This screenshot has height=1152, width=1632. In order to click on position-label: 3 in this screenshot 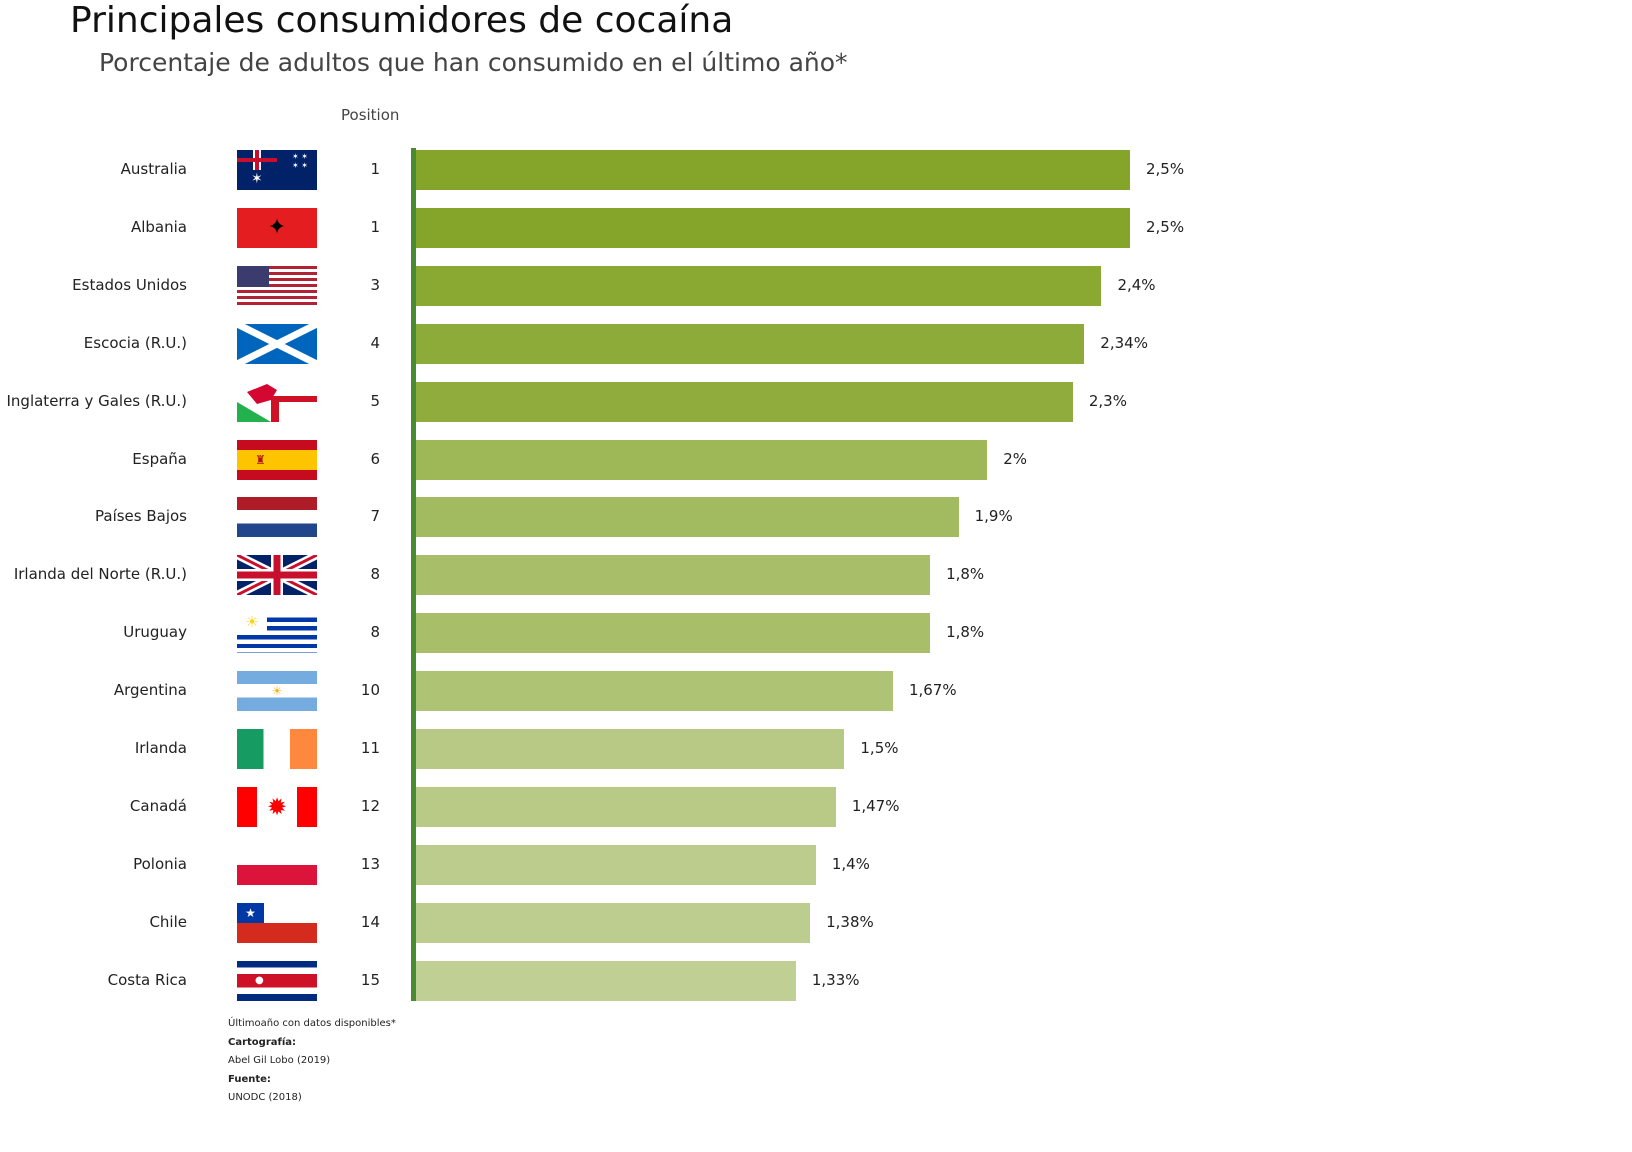, I will do `click(375, 284)`.